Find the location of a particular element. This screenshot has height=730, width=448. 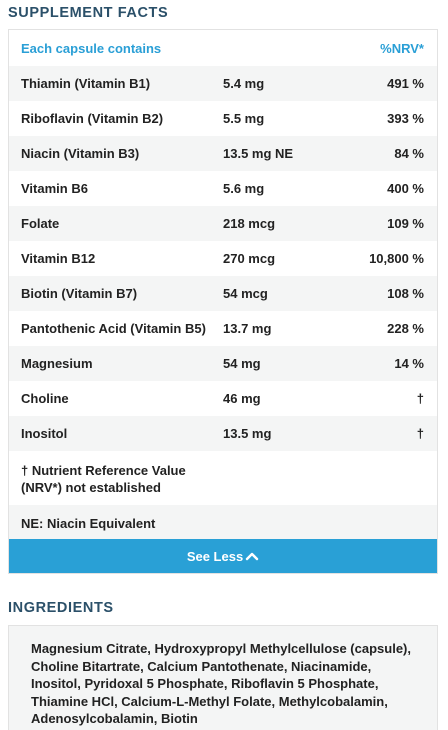

niacin-equivalent-note: NE: Niacin Equivalent is located at coordinates (88, 523).